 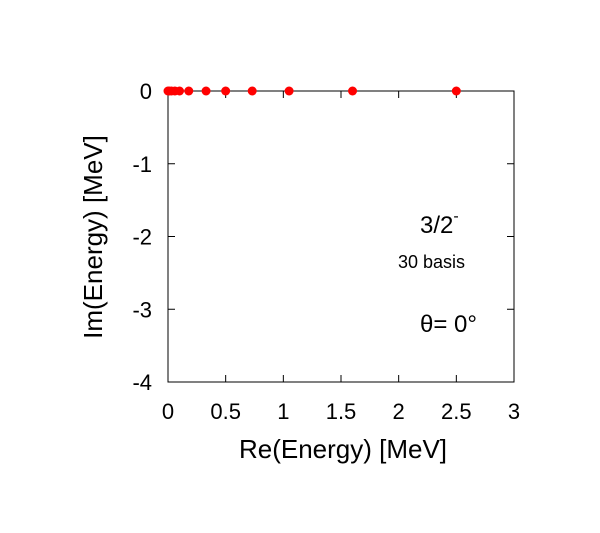 What do you see at coordinates (341, 411) in the screenshot?
I see `x-tick-label: 1.5` at bounding box center [341, 411].